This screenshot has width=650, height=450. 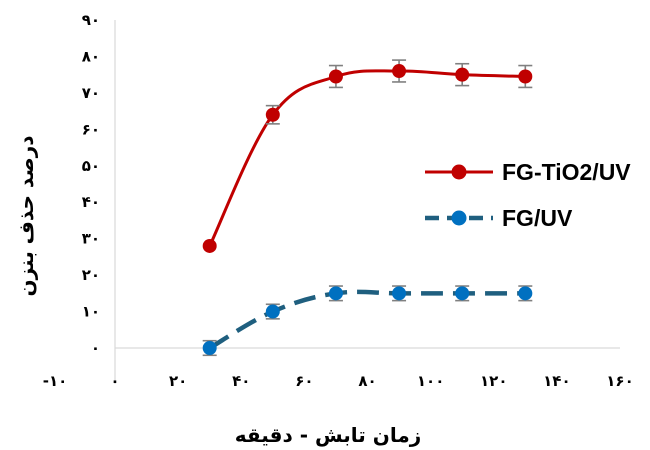 What do you see at coordinates (241, 381) in the screenshot?
I see `x-tick-label: ۴۰` at bounding box center [241, 381].